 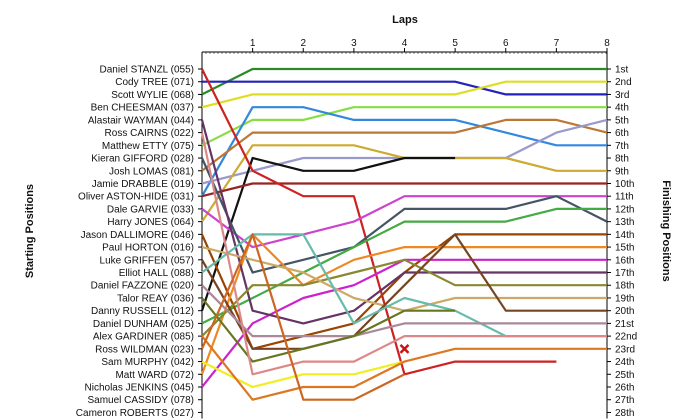 I want to click on driver-label: Josh LOMAS (081), so click(x=151, y=171).